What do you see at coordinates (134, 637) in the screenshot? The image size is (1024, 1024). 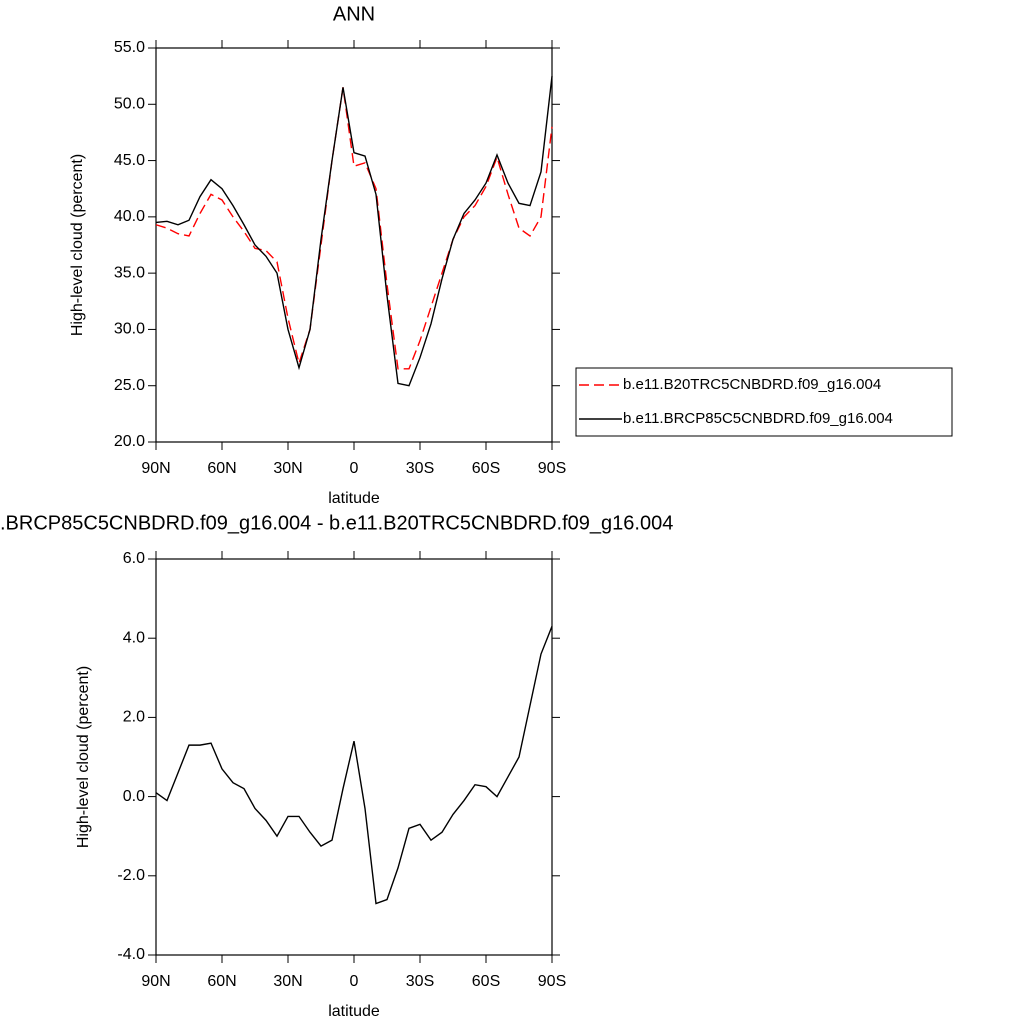 I see `y-tick-label: 4.0` at bounding box center [134, 637].